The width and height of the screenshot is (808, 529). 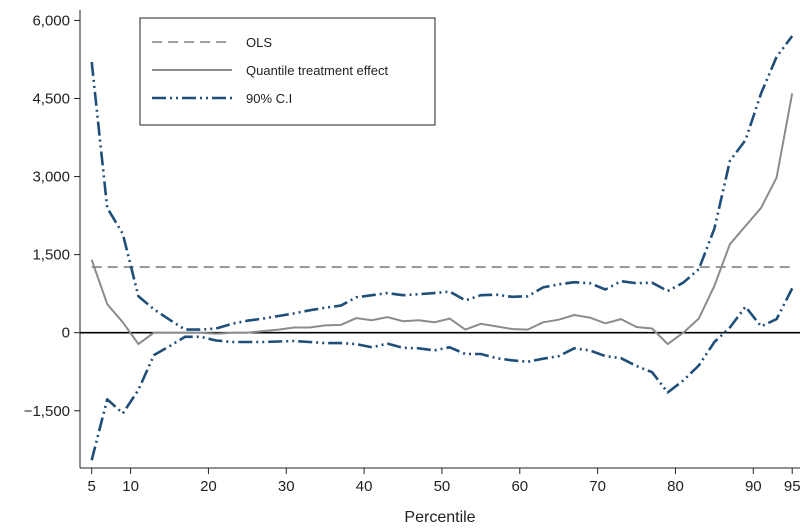 I want to click on y-axis: −1,500 0 1,500 3,000 4,500 6,000, so click(x=52, y=239).